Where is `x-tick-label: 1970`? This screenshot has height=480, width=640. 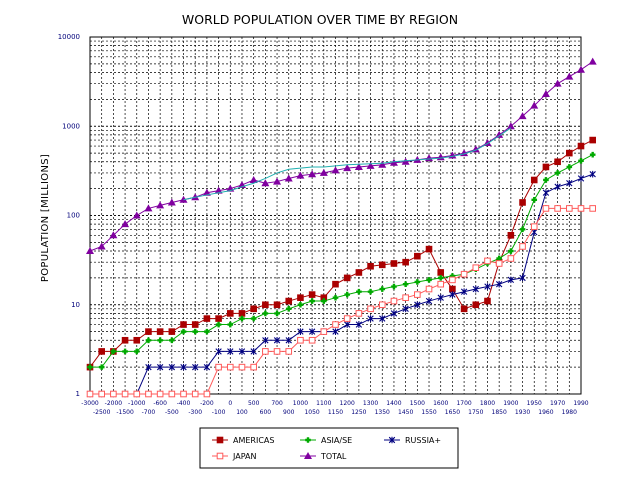
x-tick-label: 1970 is located at coordinates (557, 403).